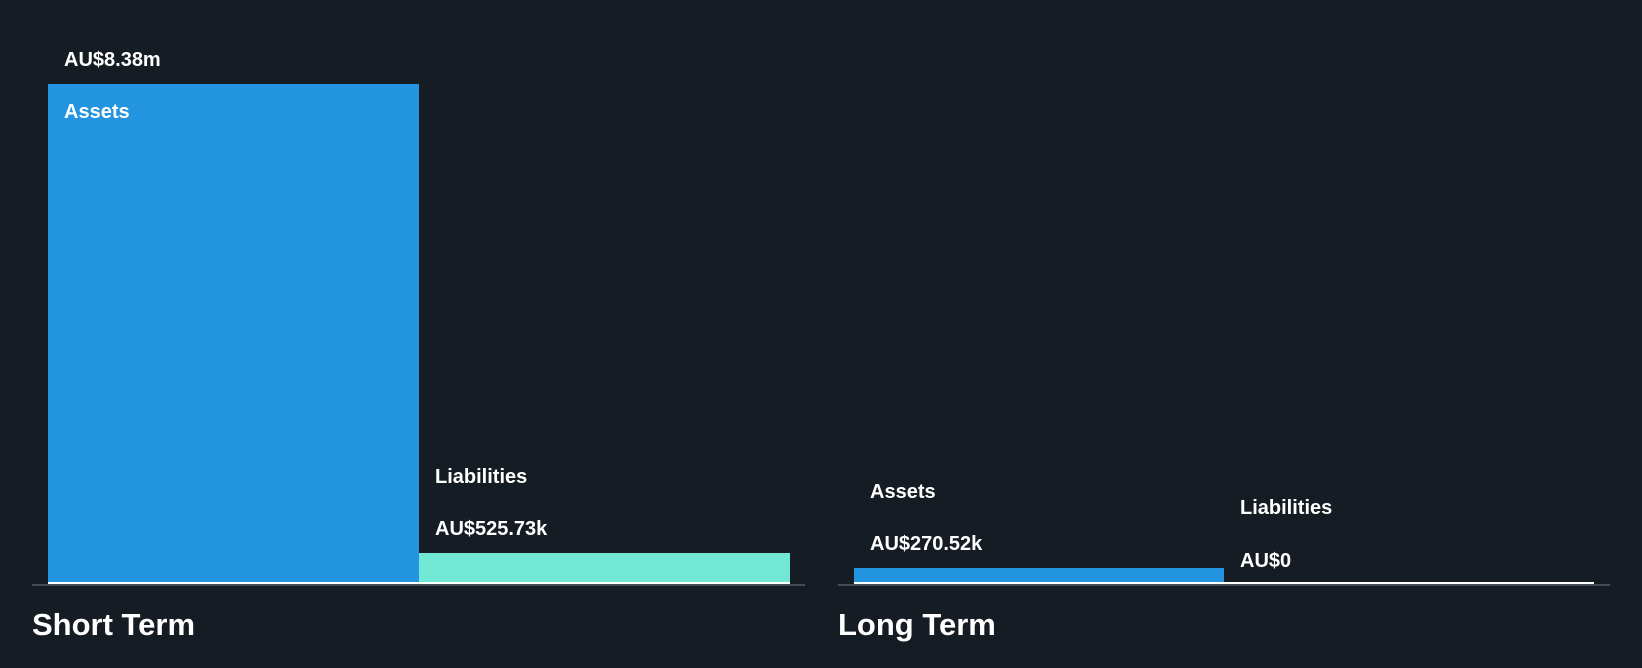  Describe the element at coordinates (1039, 575) in the screenshot. I see `long-term-assets-bar` at that location.